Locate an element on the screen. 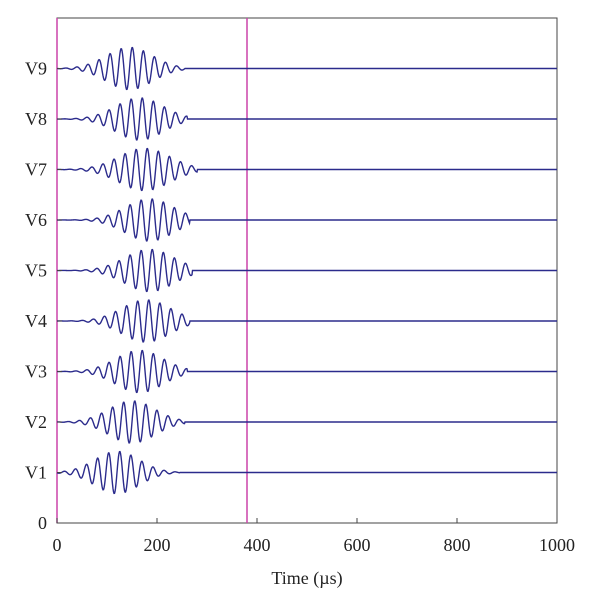 The image size is (600, 611). y-tick-label: V1 is located at coordinates (36, 473).